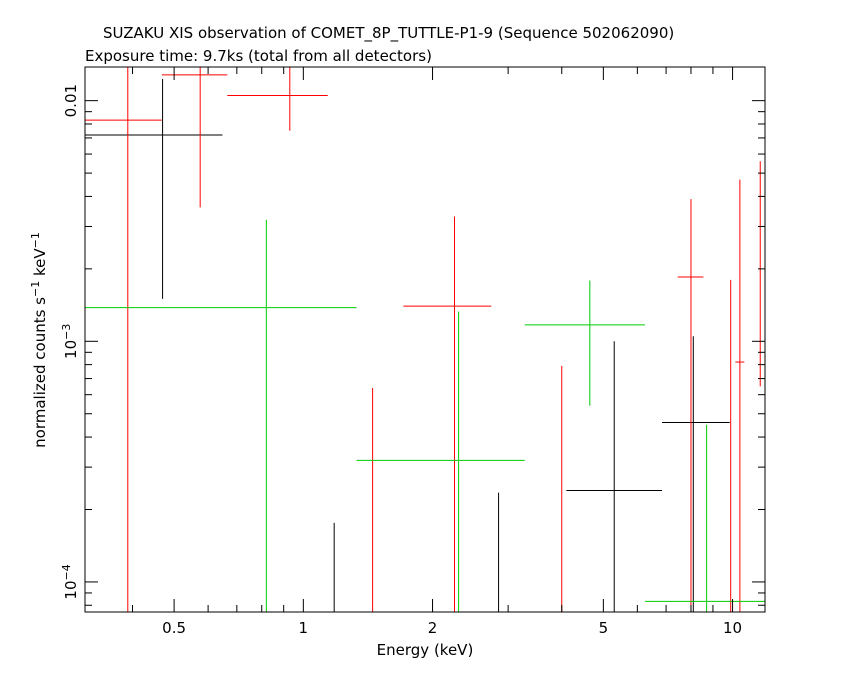 Image resolution: width=850 pixels, height=680 pixels. What do you see at coordinates (604, 628) in the screenshot?
I see `x-tick-label: 5` at bounding box center [604, 628].